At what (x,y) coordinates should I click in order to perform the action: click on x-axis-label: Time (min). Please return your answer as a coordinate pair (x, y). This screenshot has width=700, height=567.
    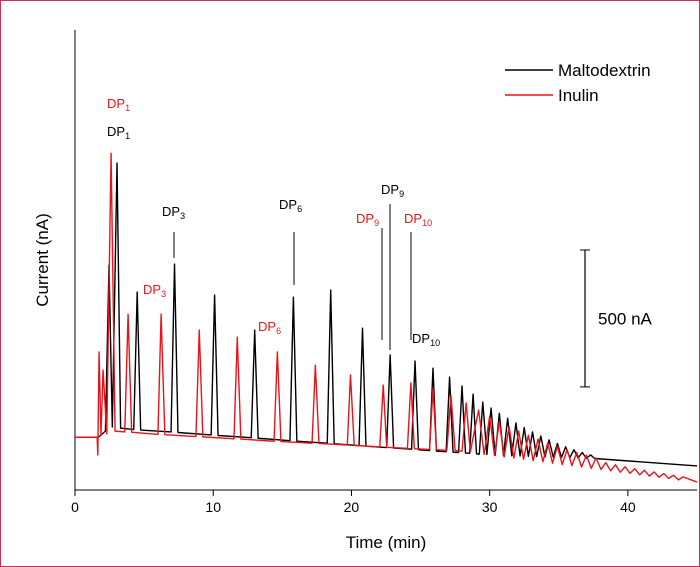
    Looking at the image, I should click on (386, 542).